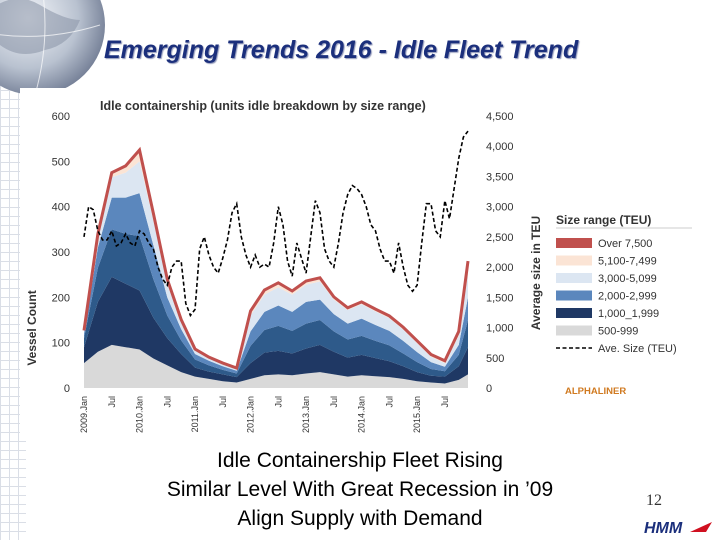  What do you see at coordinates (140, 414) in the screenshot?
I see `x-tick-label: 2010.Jan` at bounding box center [140, 414].